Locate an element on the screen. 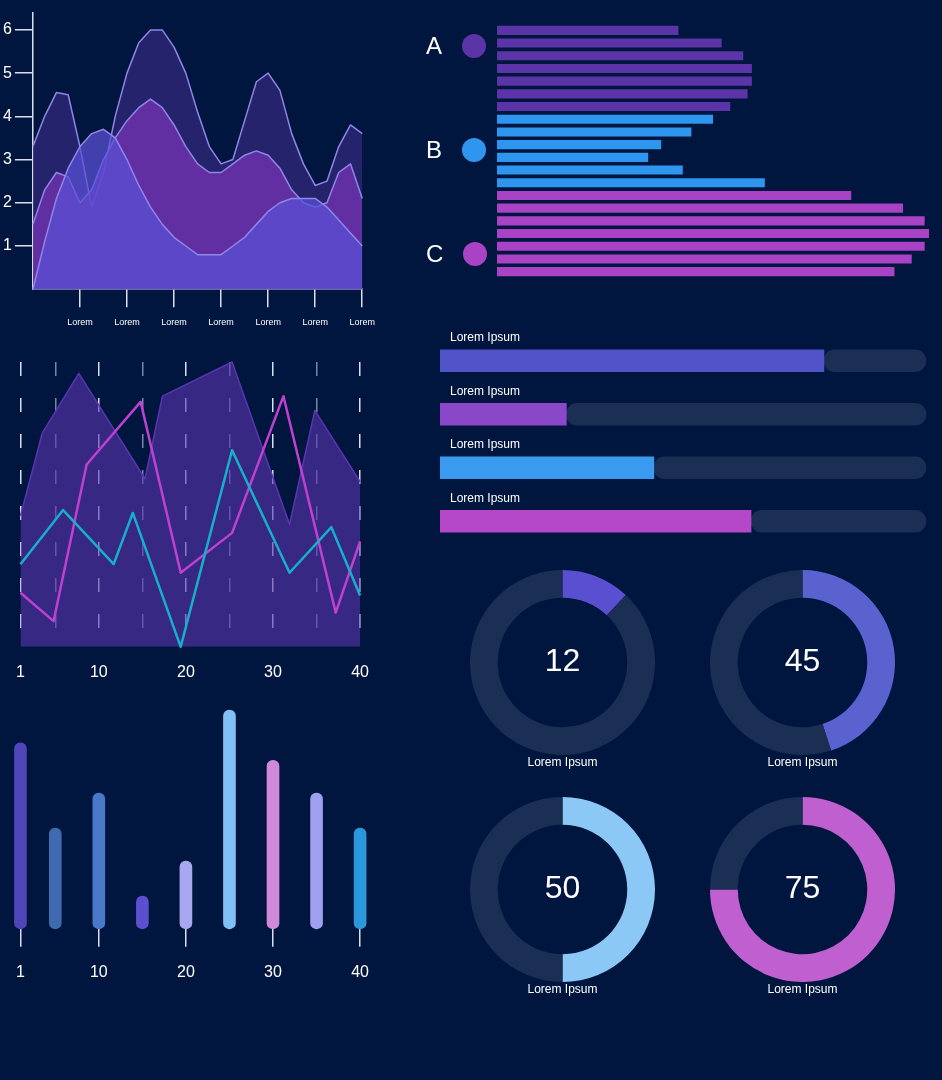  y-tick-label: 2 is located at coordinates (7, 202).